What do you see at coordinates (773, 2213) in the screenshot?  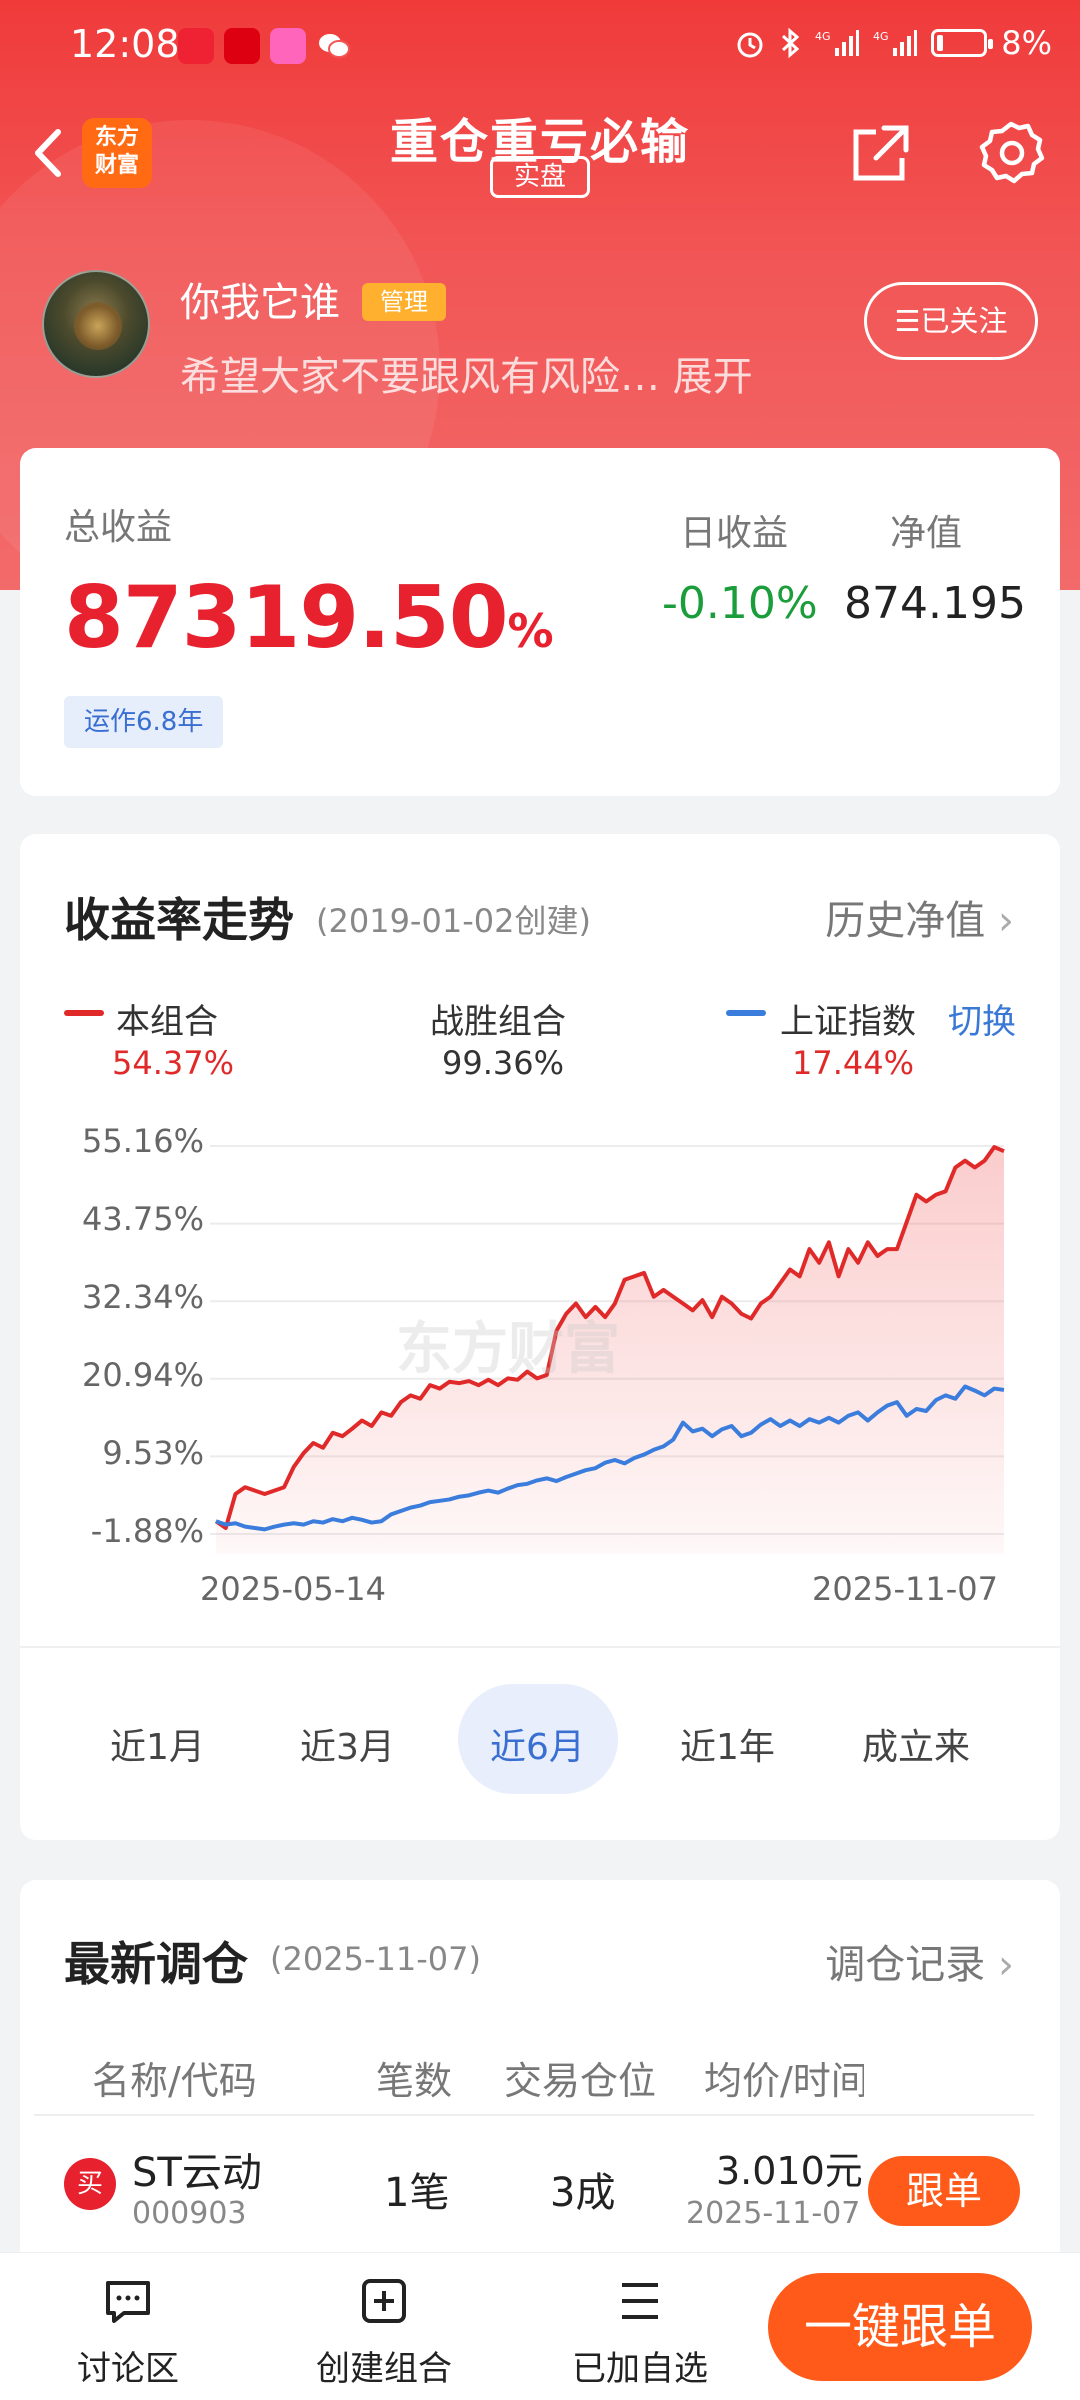 I see `trade-time: 2025-11-07` at bounding box center [773, 2213].